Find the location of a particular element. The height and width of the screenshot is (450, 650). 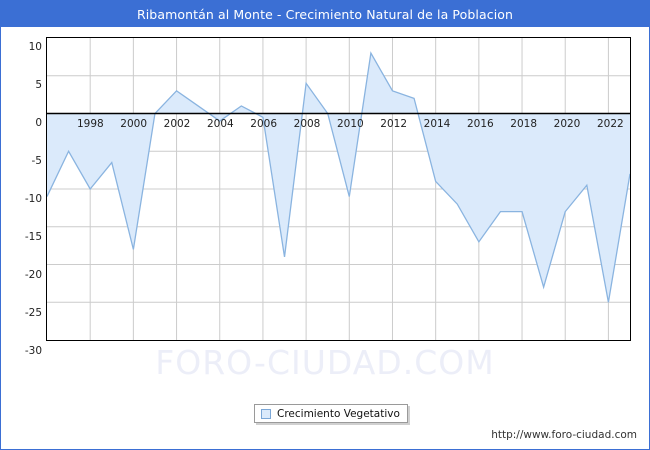

x-axis-tick-label: 2010 is located at coordinates (350, 124).